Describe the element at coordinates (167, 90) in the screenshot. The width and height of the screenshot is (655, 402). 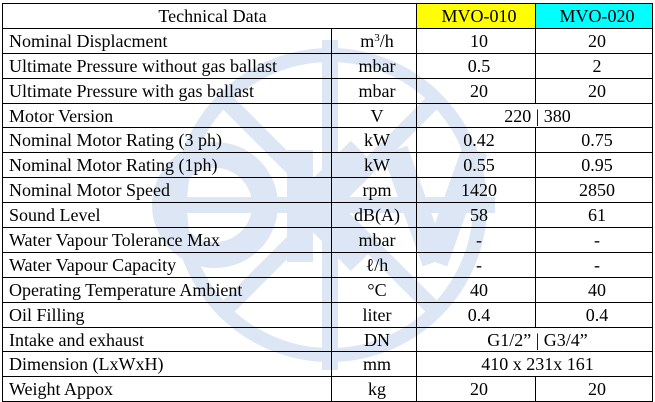
I see `param-name-cell: Ultimate Pressure with gas ballast` at that location.